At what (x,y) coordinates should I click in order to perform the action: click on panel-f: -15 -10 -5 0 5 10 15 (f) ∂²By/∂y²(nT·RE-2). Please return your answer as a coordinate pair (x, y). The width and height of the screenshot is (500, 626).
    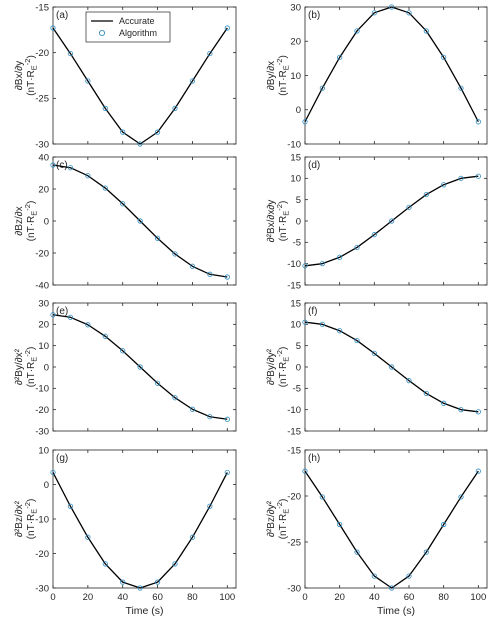
    Looking at the image, I should click on (377, 367).